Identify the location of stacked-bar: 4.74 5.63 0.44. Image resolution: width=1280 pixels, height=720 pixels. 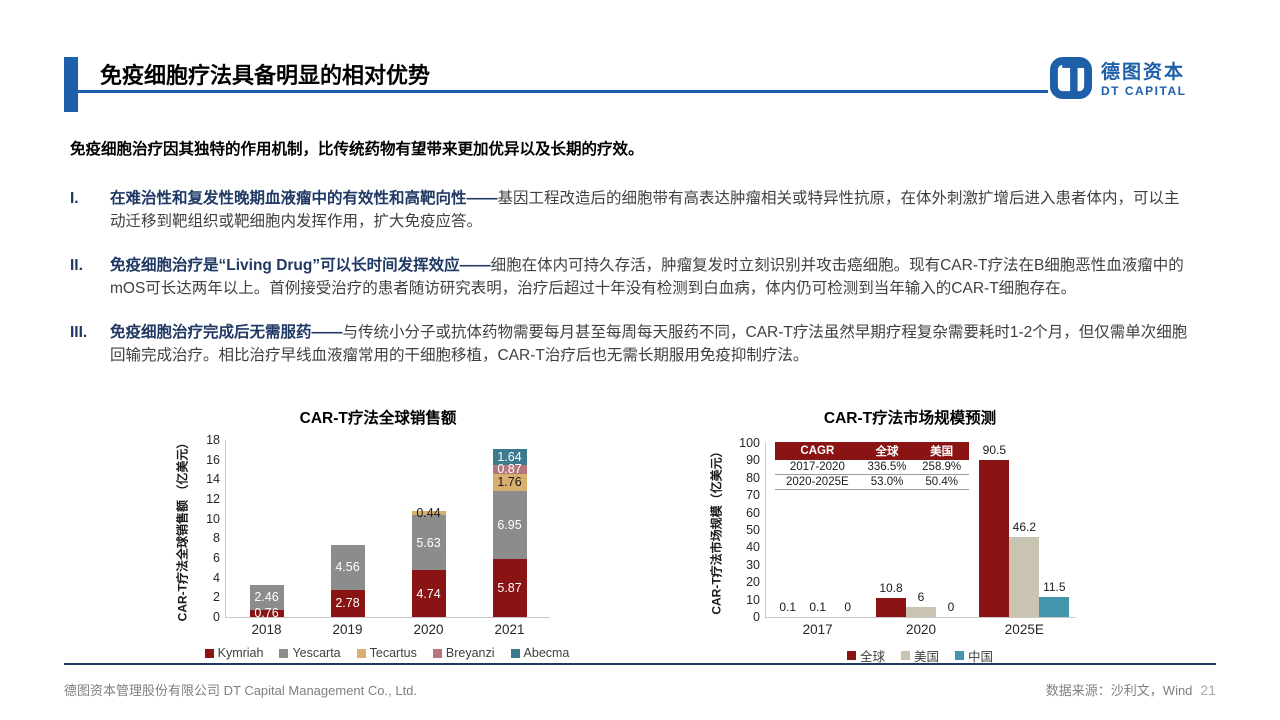
(428, 561).